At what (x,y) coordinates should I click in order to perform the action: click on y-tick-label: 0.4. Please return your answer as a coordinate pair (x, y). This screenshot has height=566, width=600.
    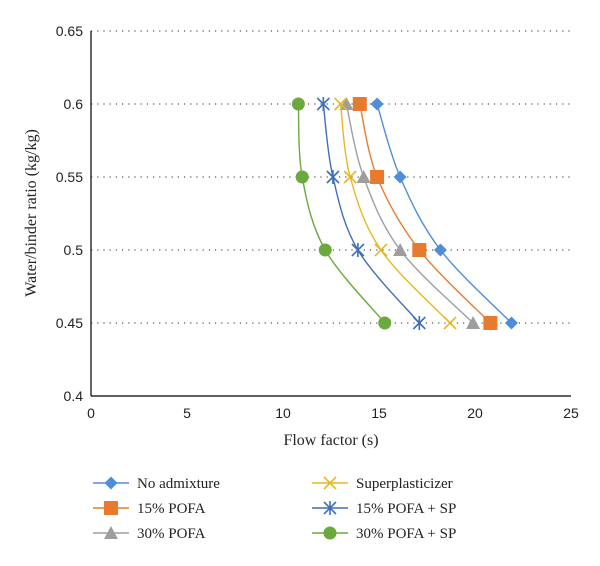
    Looking at the image, I should click on (74, 396).